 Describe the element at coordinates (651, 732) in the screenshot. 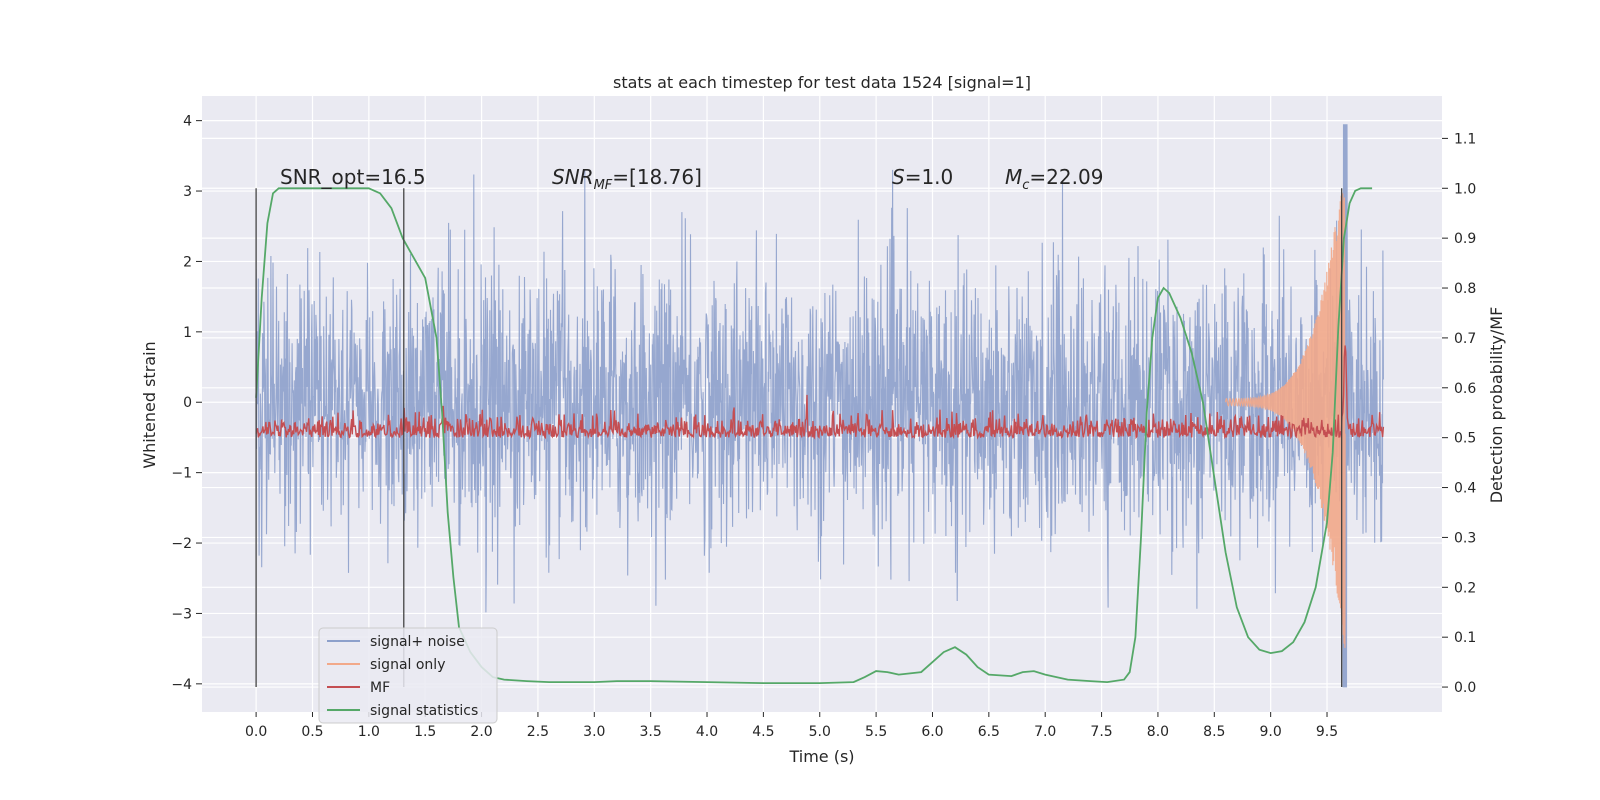

I see `x-tick-label: 3.5` at that location.